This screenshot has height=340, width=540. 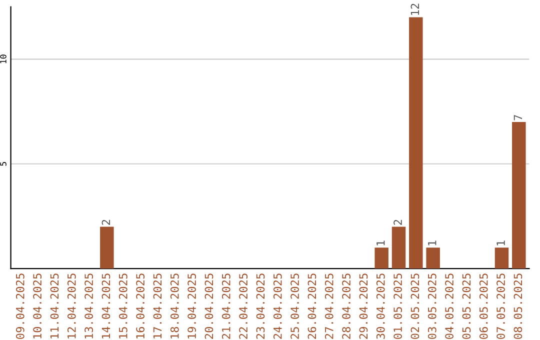 What do you see at coordinates (226, 306) in the screenshot?
I see `x-tick-label: 21.04.2025` at bounding box center [226, 306].